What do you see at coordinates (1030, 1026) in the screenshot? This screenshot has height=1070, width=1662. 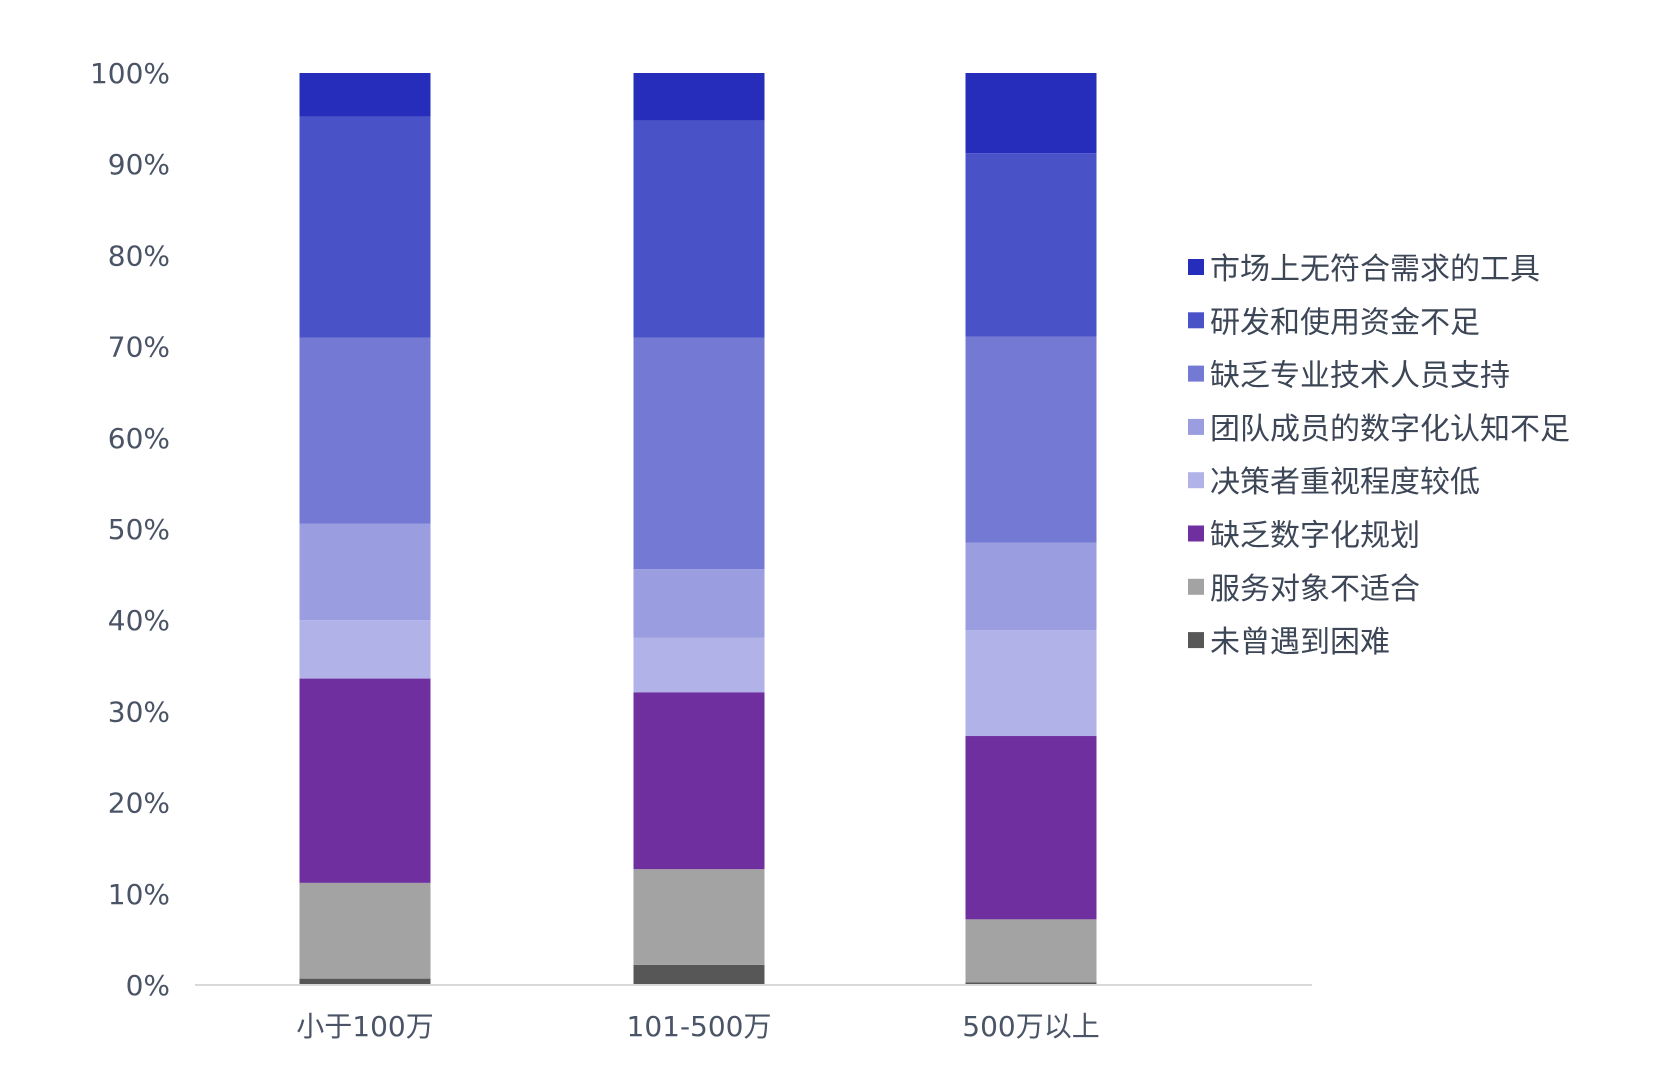 I see `x-tick-label: 500万以上` at bounding box center [1030, 1026].